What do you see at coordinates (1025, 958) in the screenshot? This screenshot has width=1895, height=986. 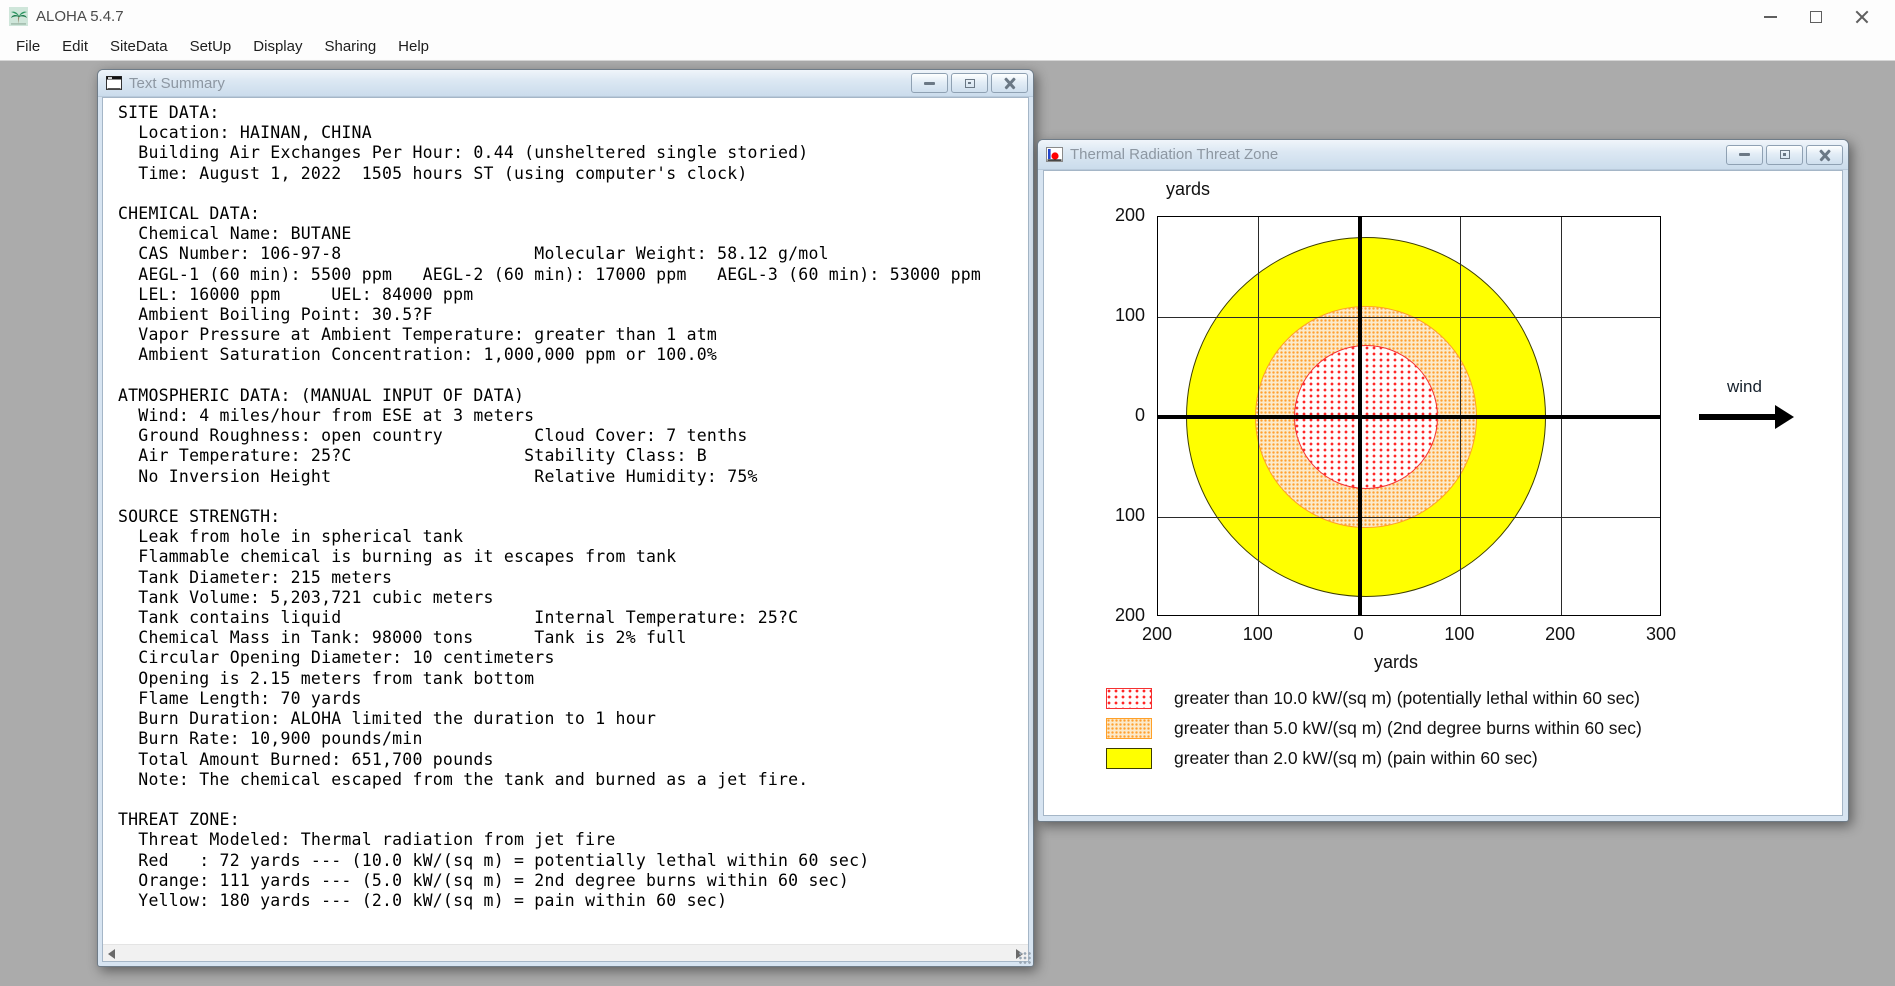 I see `resize-grip` at bounding box center [1025, 958].